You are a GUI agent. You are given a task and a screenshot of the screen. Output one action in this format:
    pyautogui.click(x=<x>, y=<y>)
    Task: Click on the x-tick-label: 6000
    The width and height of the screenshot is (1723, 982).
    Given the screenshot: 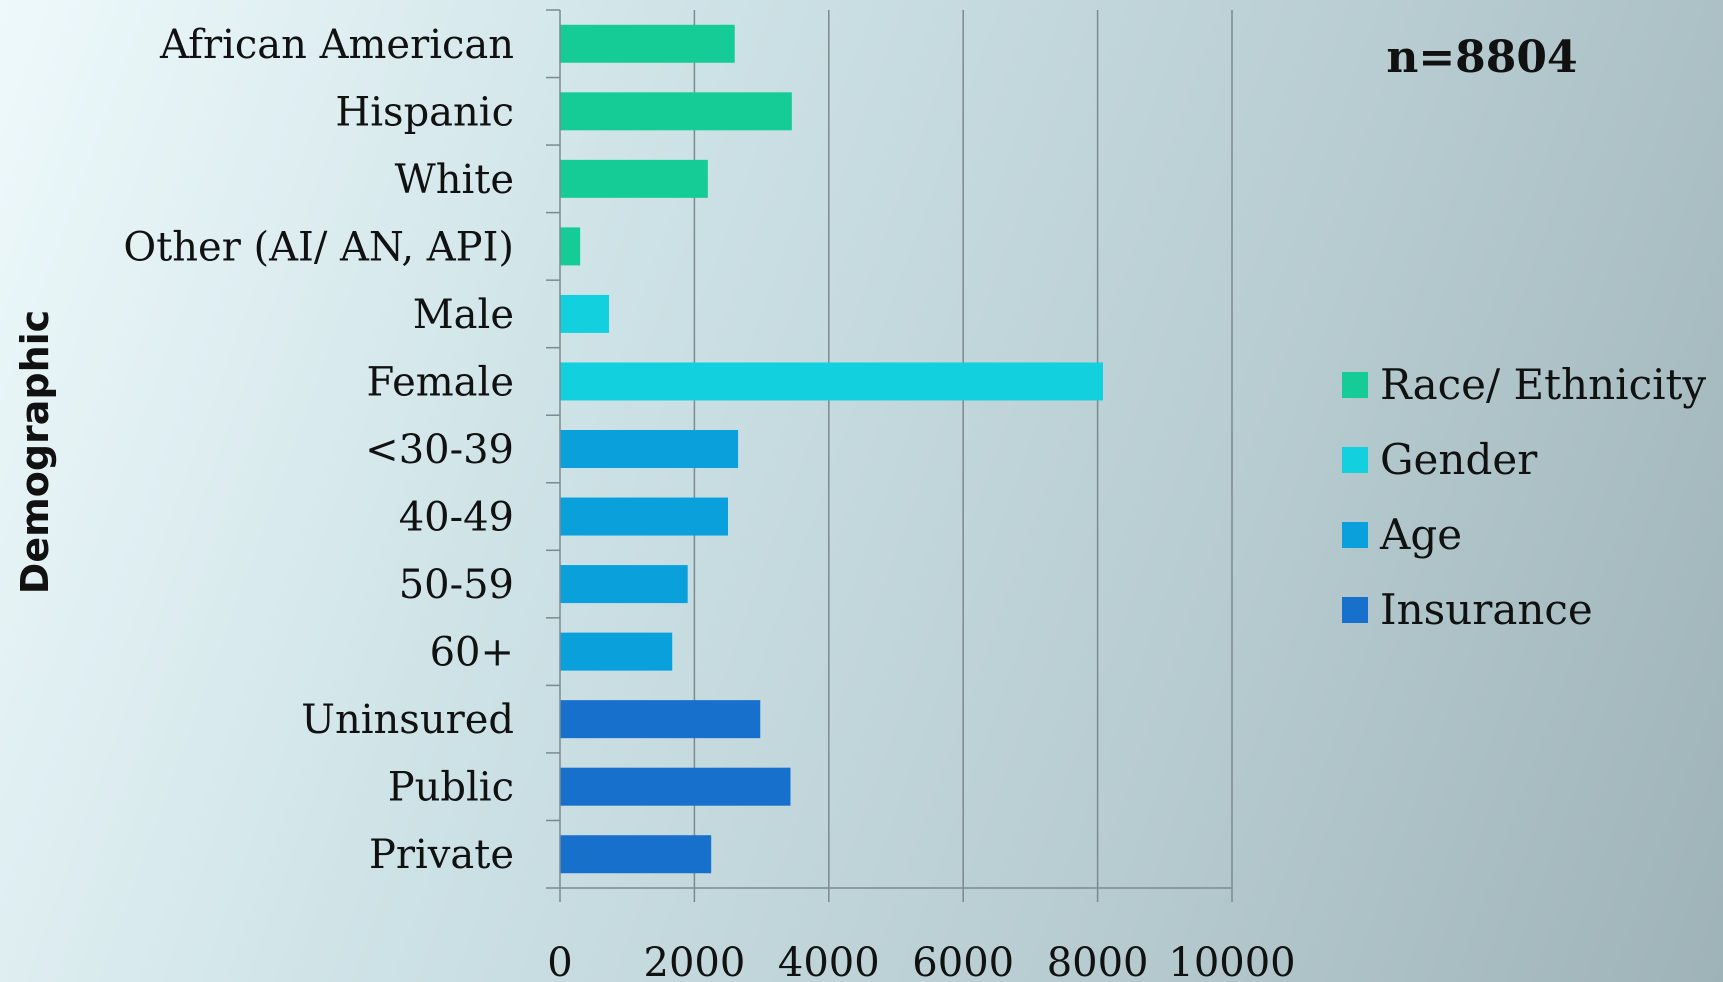 What is the action you would take?
    pyautogui.click(x=963, y=961)
    